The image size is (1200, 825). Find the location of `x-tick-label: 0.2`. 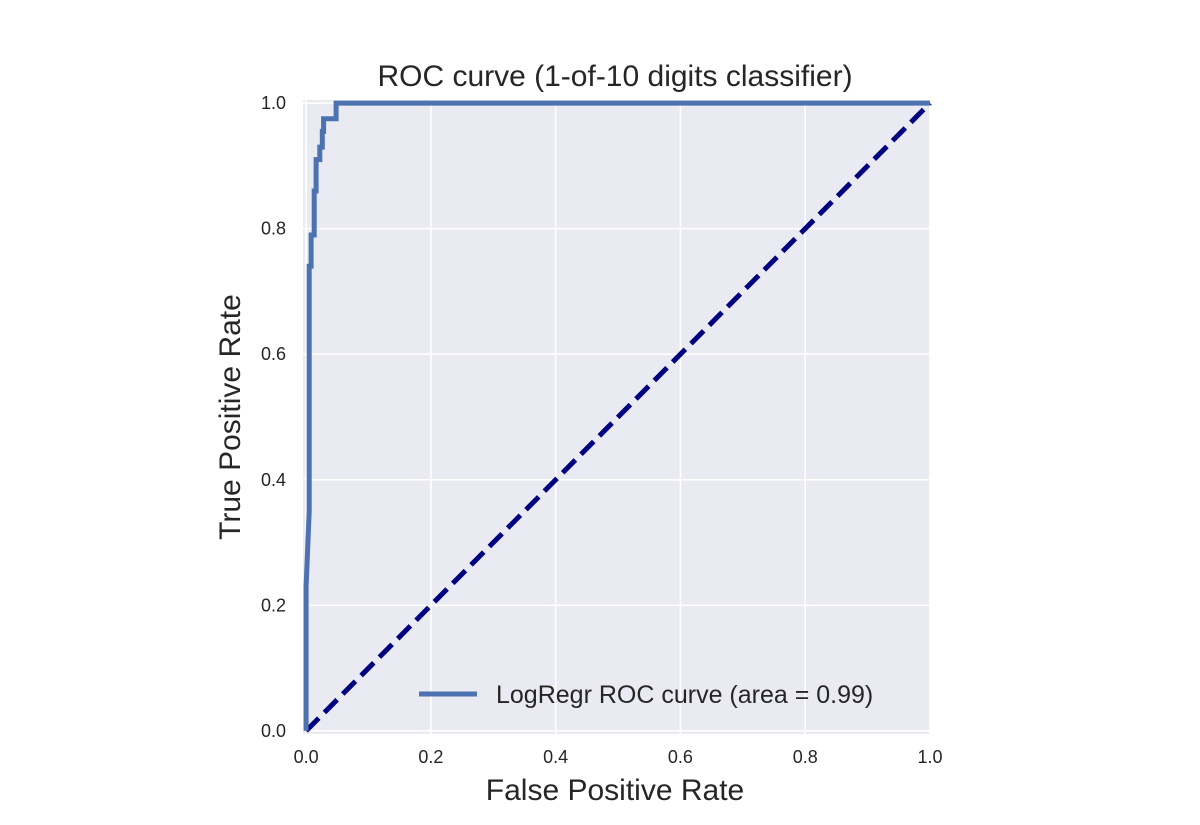

x-tick-label: 0.2 is located at coordinates (430, 757).